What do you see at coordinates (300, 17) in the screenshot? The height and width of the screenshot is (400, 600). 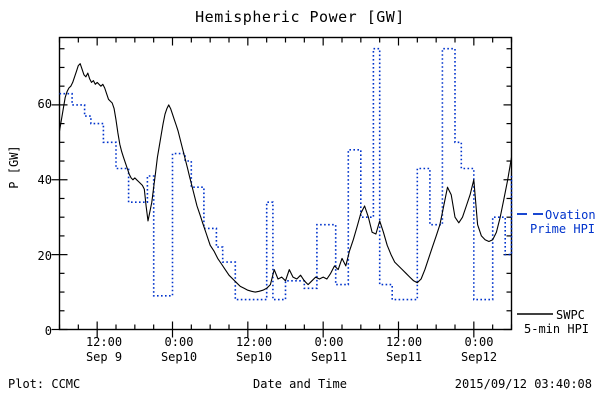 I see `chart-title: Hemispheric Power [GW]` at bounding box center [300, 17].